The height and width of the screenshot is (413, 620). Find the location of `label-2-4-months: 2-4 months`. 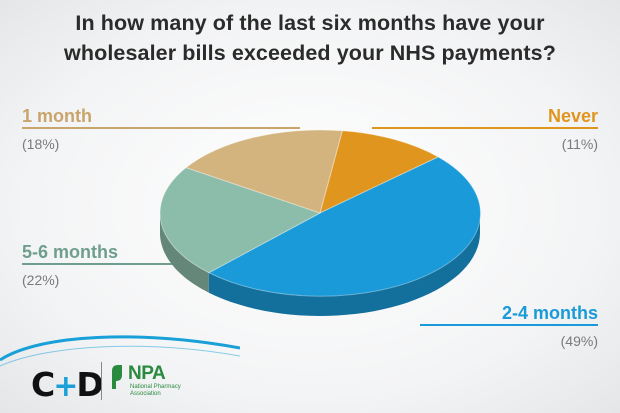

label-2-4-months: 2-4 months is located at coordinates (549, 313).